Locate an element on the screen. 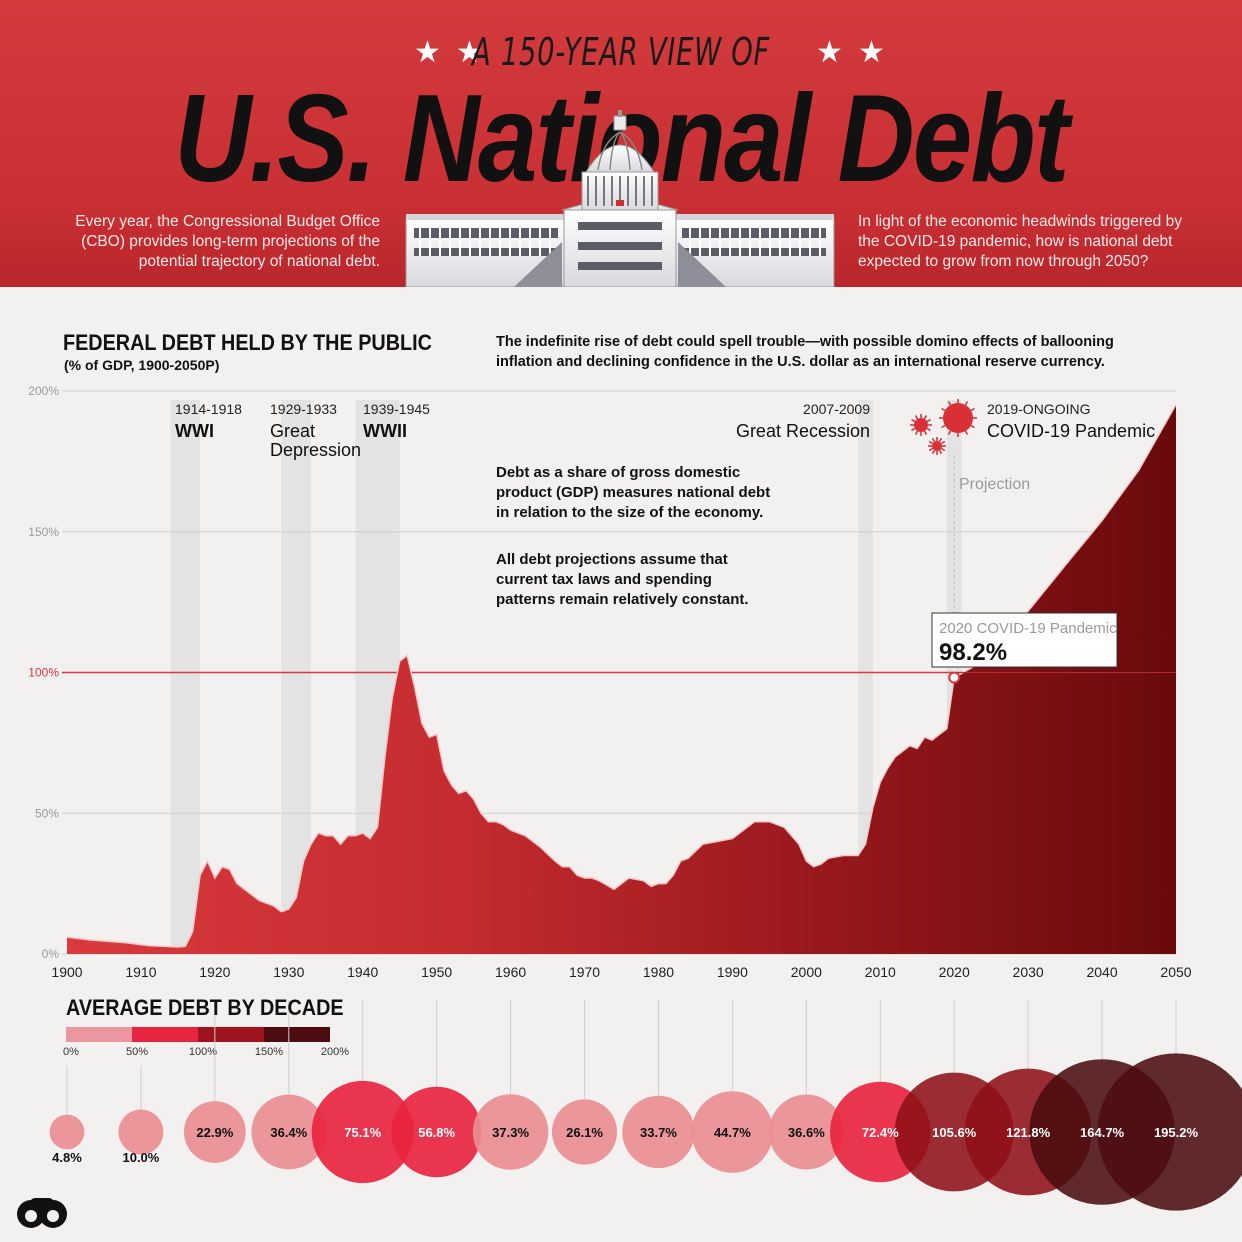 The height and width of the screenshot is (1242, 1242). decade-chart-title: AVERAGE DEBT BY DECADE is located at coordinates (205, 1007).